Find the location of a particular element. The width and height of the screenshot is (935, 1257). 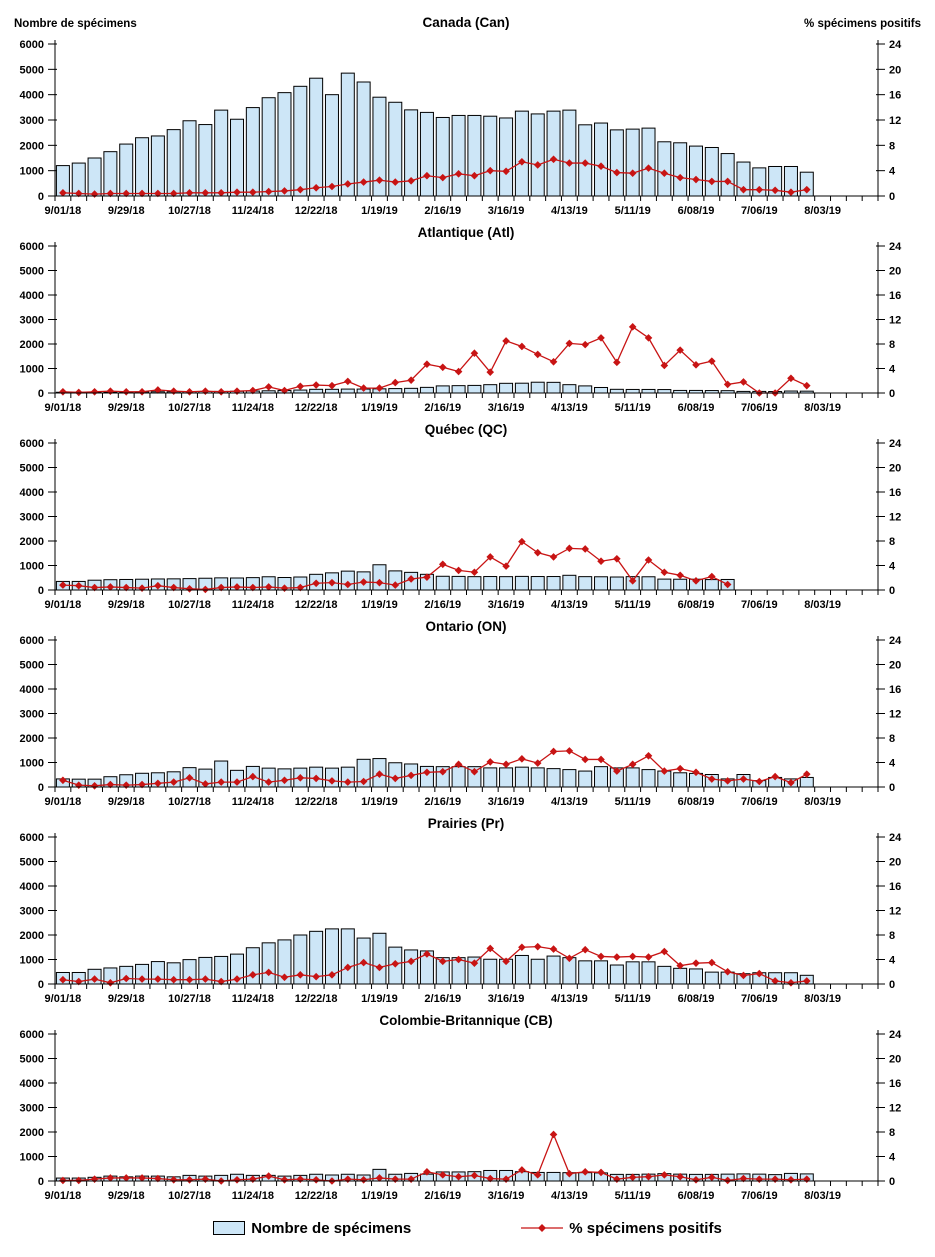

right-tick-label: 20 is located at coordinates (895, 272).